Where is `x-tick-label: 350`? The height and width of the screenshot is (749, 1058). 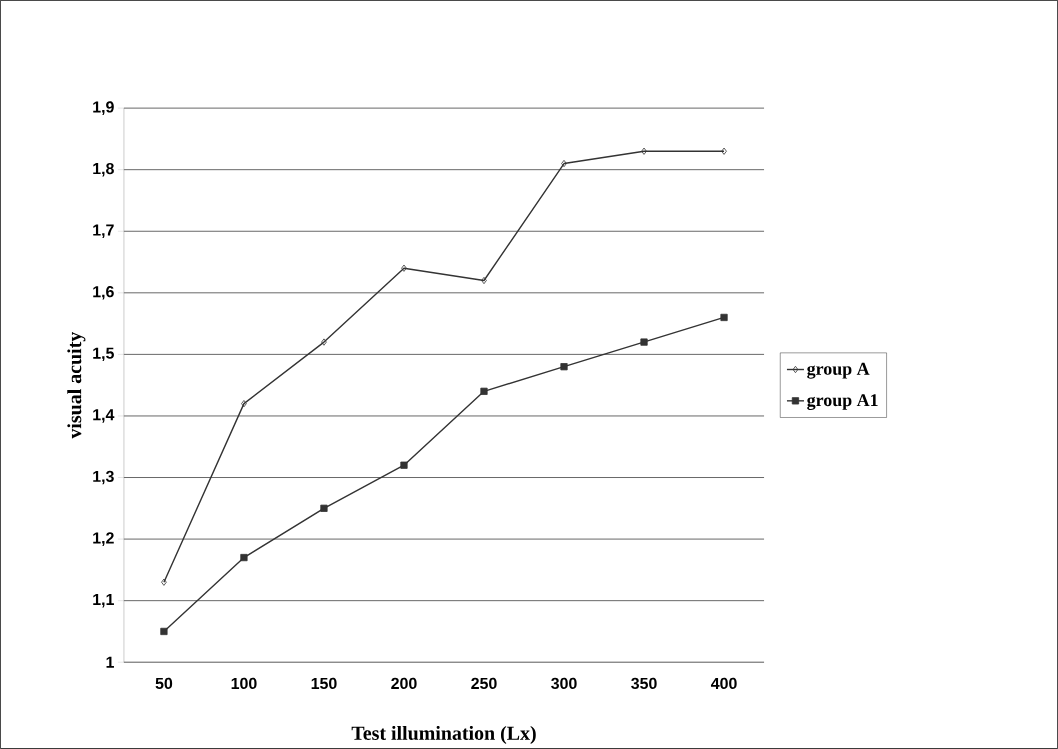 x-tick-label: 350 is located at coordinates (644, 683).